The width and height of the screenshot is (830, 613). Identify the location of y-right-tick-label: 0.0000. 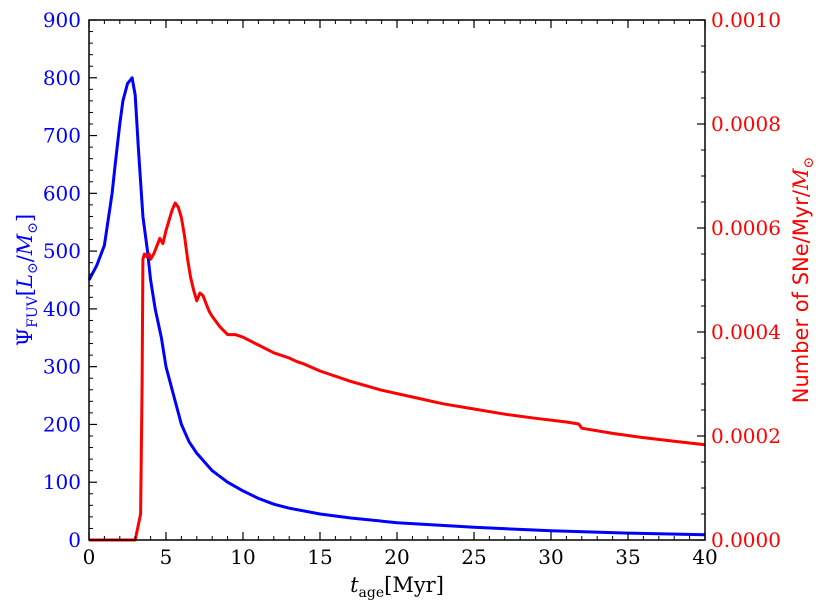
(746, 540).